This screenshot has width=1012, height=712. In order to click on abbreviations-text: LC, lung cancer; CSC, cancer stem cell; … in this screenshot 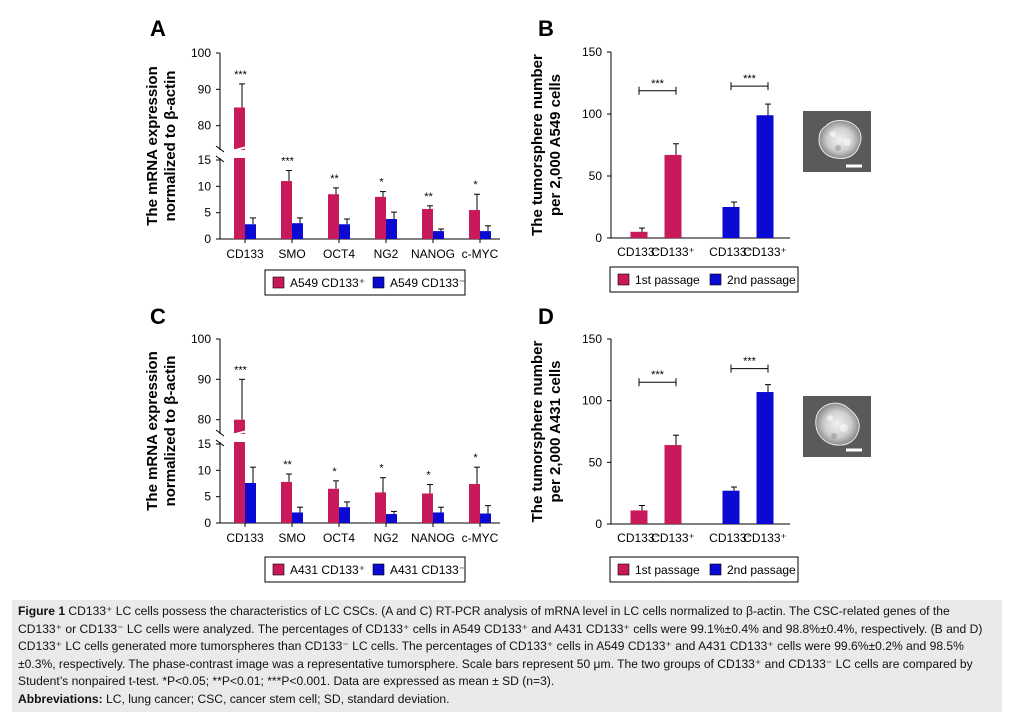, I will do `click(276, 698)`.